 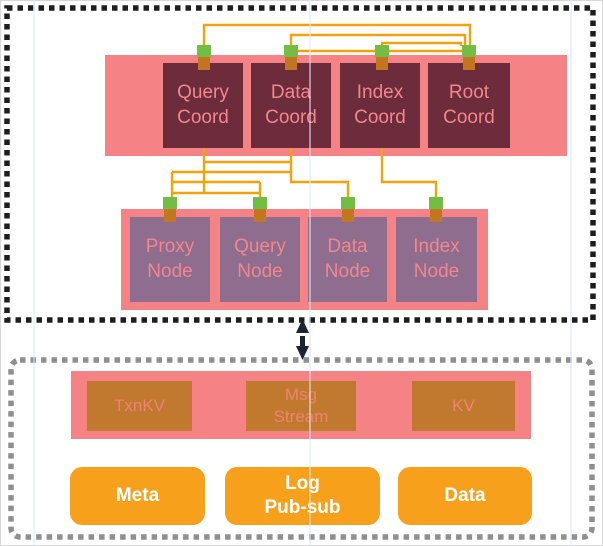 I want to click on txnkv-box: TxnKV, so click(x=139, y=406).